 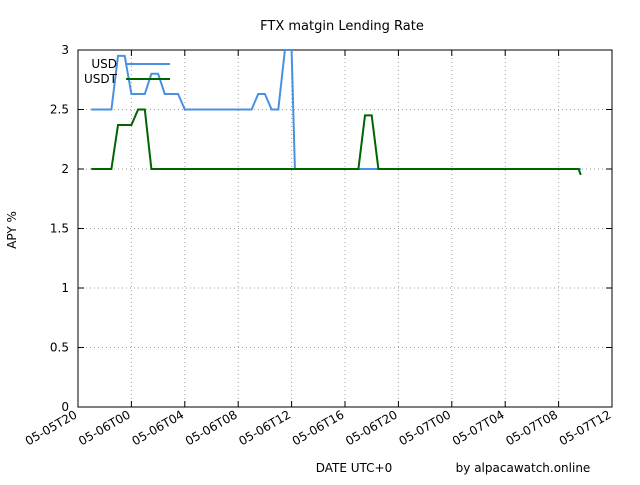 What do you see at coordinates (65, 169) in the screenshot?
I see `y-tick-label: 2` at bounding box center [65, 169].